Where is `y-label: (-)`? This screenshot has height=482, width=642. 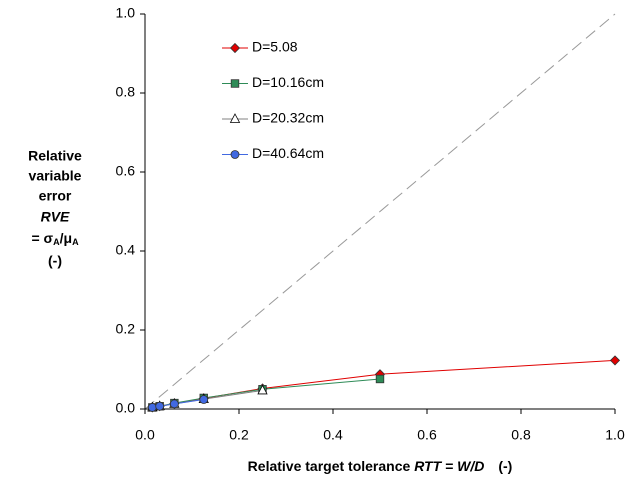 y-label: (-) is located at coordinates (55, 261).